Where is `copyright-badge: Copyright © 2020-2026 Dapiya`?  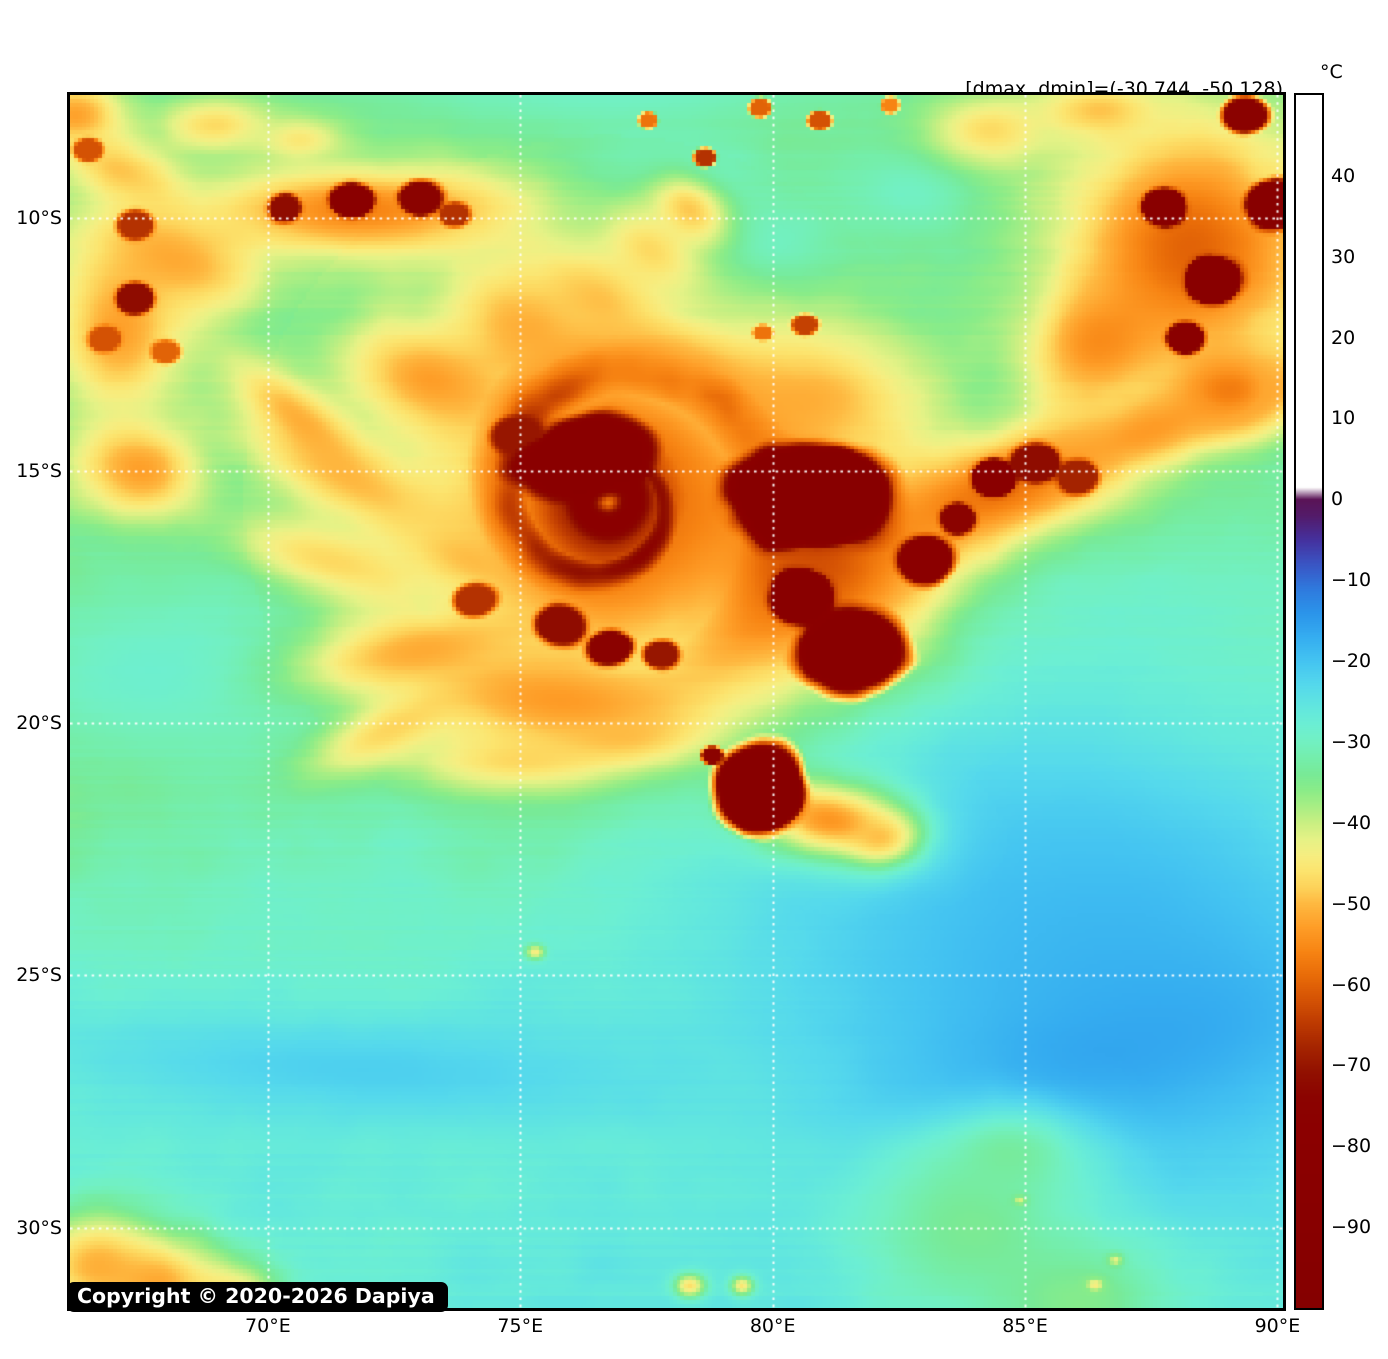
copyright-badge: Copyright © 2020-2026 Dapiya is located at coordinates (257, 1297).